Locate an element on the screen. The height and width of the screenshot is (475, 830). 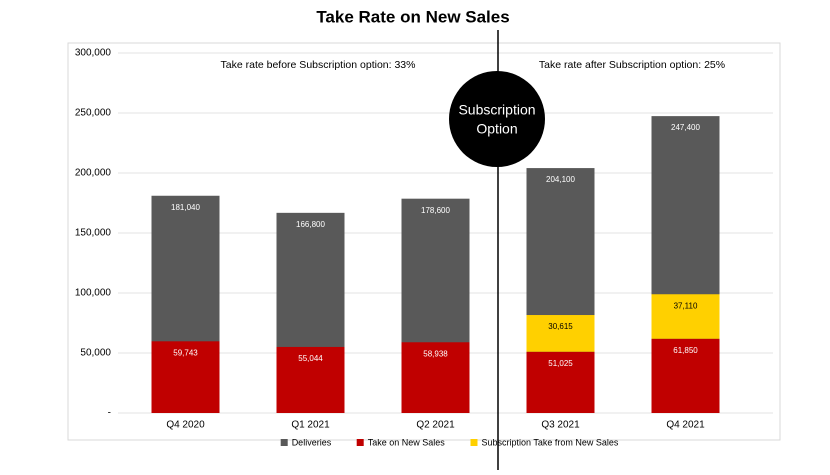
legend-label: Subscription Take from New Sales is located at coordinates (550, 442).